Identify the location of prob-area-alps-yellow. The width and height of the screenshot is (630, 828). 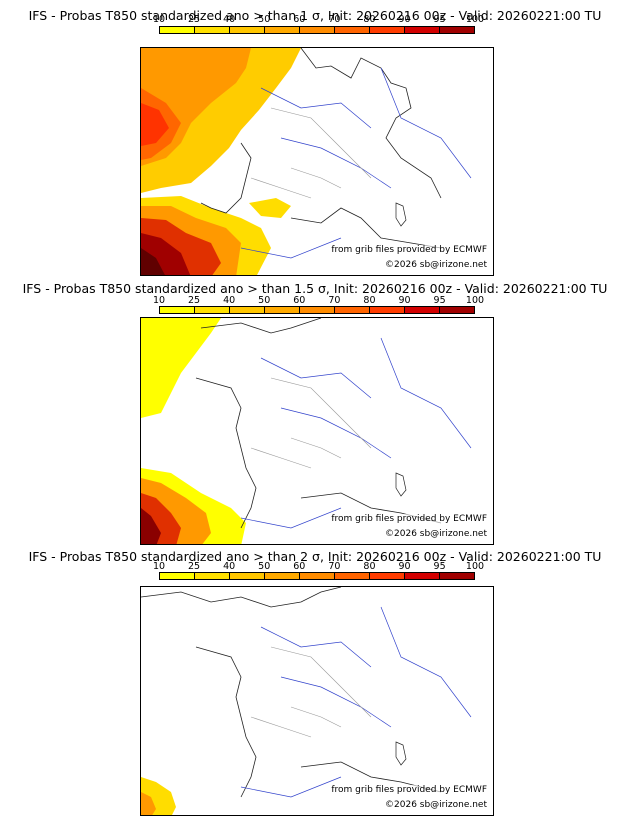
(270, 208).